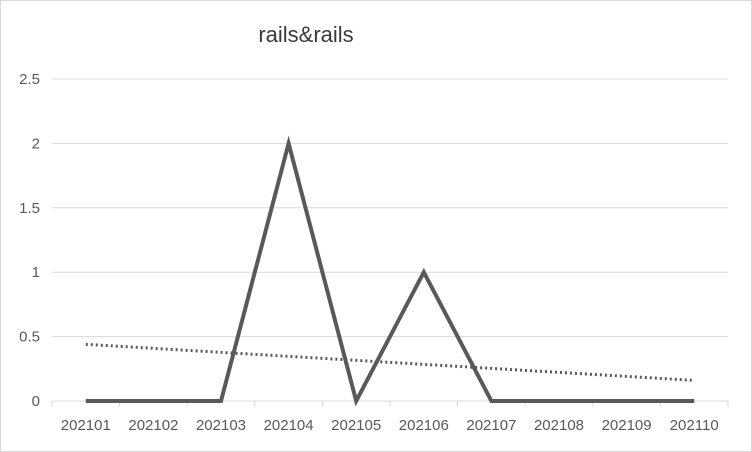 The width and height of the screenshot is (752, 452). I want to click on x-tick-label: 202110, so click(694, 425).